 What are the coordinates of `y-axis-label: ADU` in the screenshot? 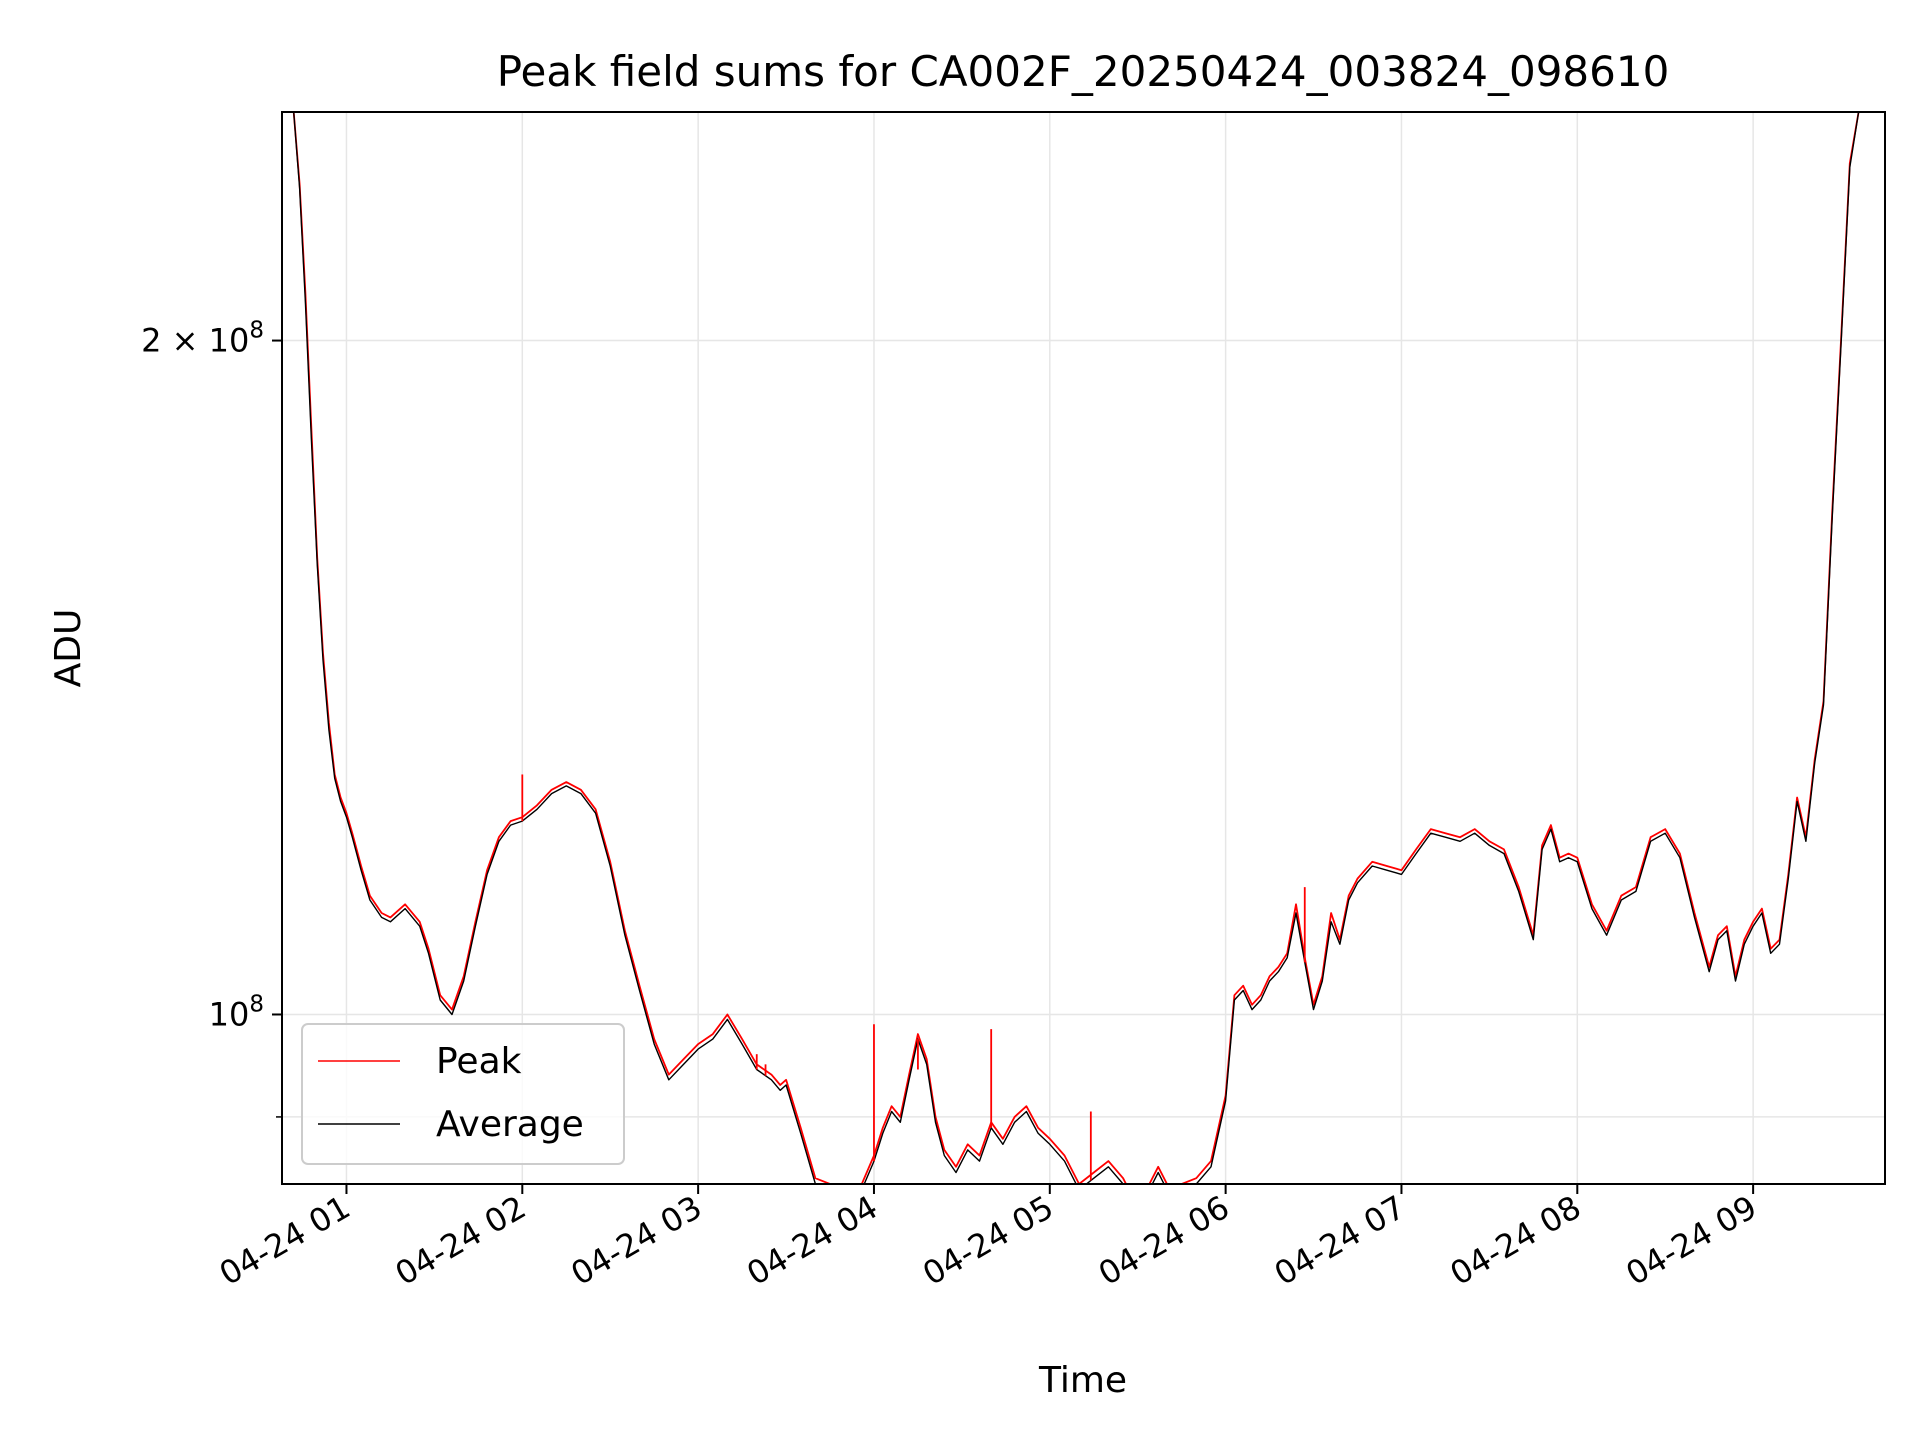 It's located at (68, 648).